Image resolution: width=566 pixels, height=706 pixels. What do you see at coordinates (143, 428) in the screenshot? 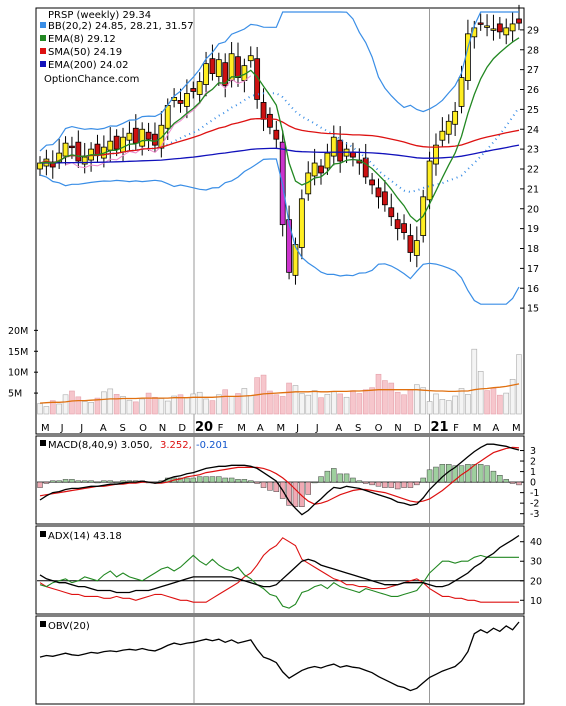
I see `x-tick-label: O` at bounding box center [143, 428].